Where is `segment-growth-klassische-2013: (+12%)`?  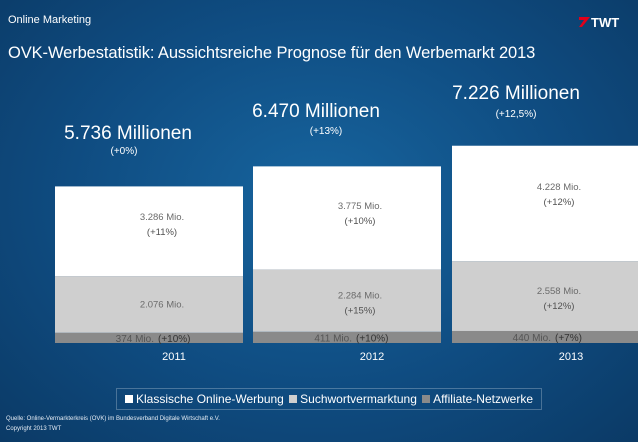
segment-growth-klassische-2013: (+12%) is located at coordinates (559, 202).